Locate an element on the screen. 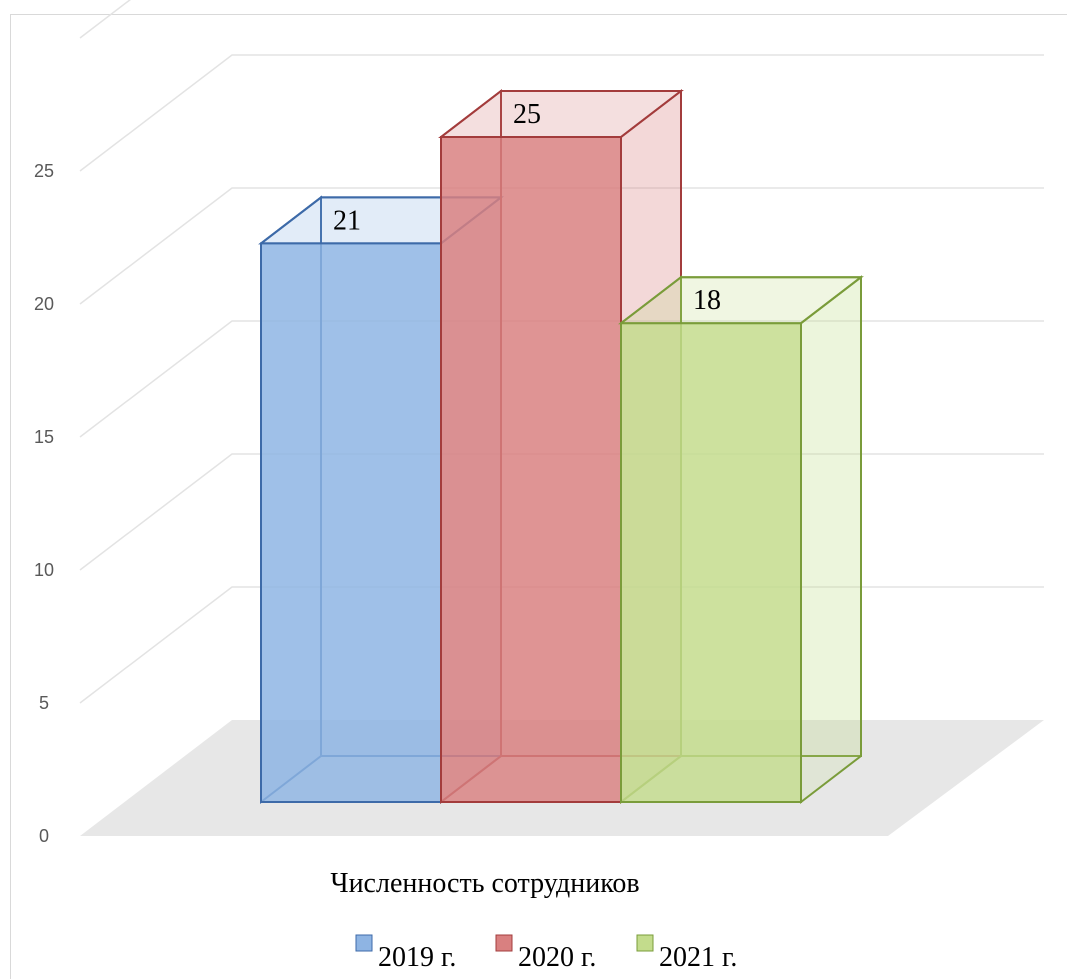 The image size is (1067, 979). y-tick-label: 5 is located at coordinates (44, 703).